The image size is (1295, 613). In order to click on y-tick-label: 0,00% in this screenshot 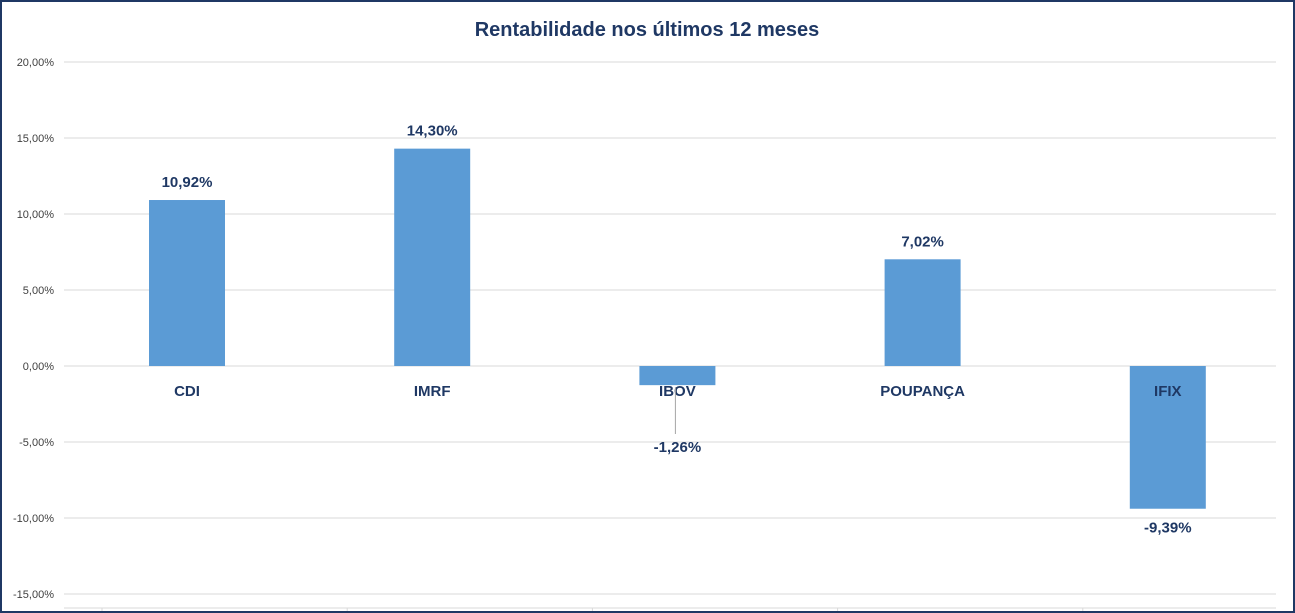, I will do `click(38, 367)`.